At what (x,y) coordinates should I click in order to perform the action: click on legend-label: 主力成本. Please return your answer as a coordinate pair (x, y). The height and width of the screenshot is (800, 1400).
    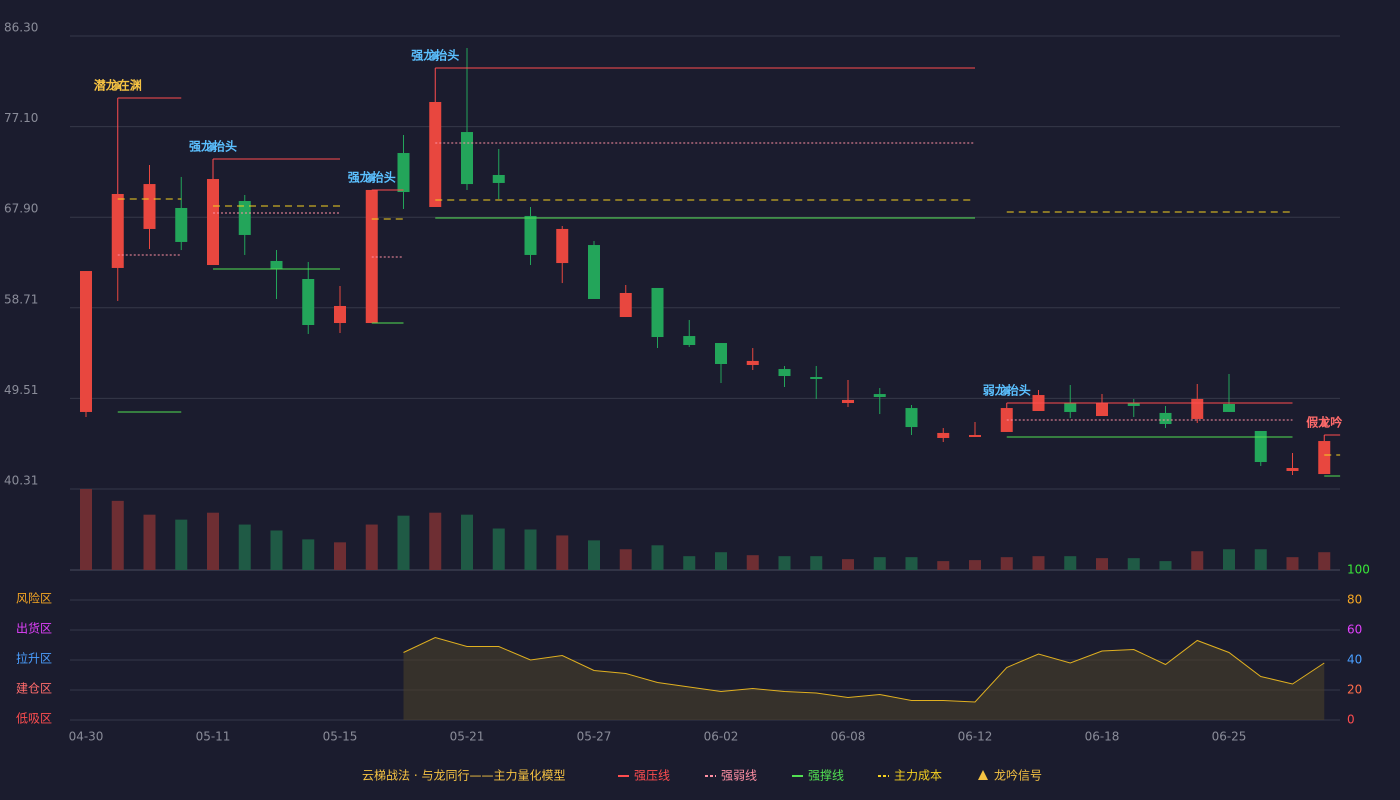
    Looking at the image, I should click on (918, 776).